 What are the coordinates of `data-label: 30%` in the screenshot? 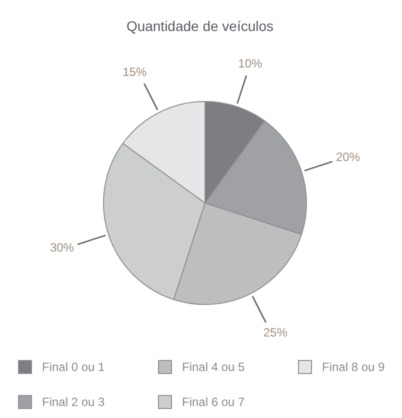 It's located at (62, 247).